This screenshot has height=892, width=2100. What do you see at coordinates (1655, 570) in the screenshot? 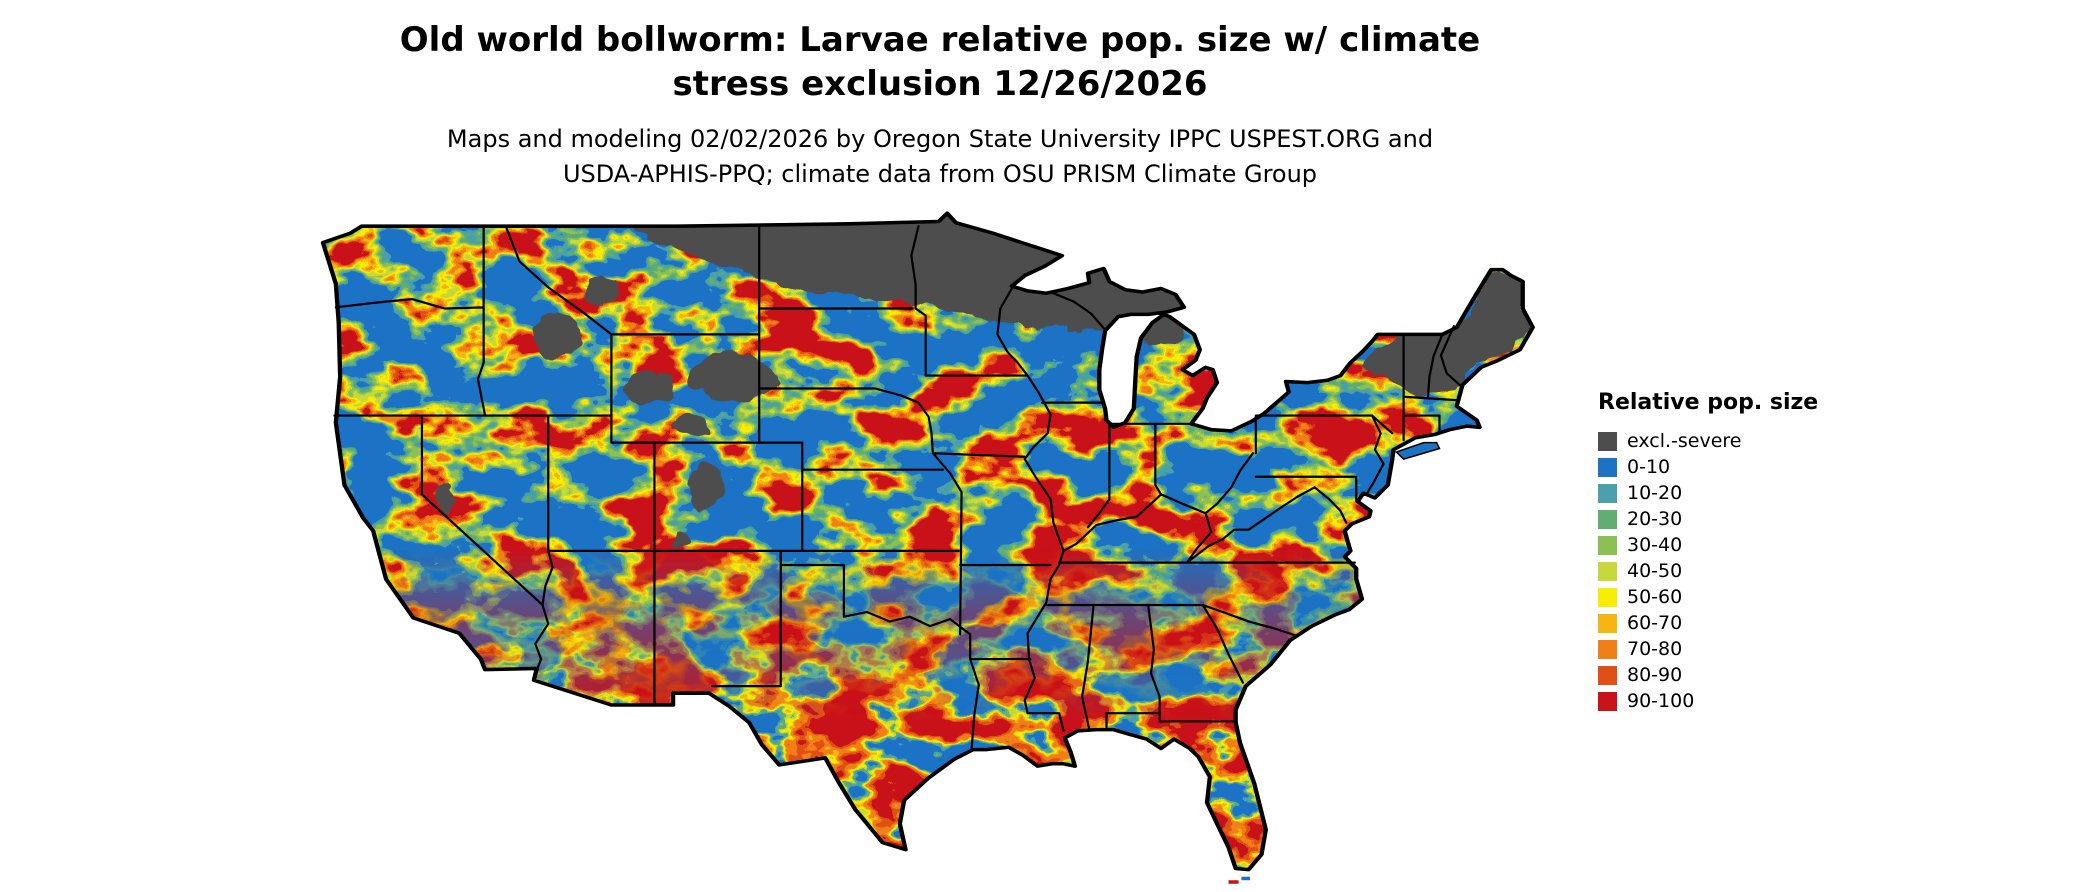
I see `legend-item-label: 40-50` at bounding box center [1655, 570].